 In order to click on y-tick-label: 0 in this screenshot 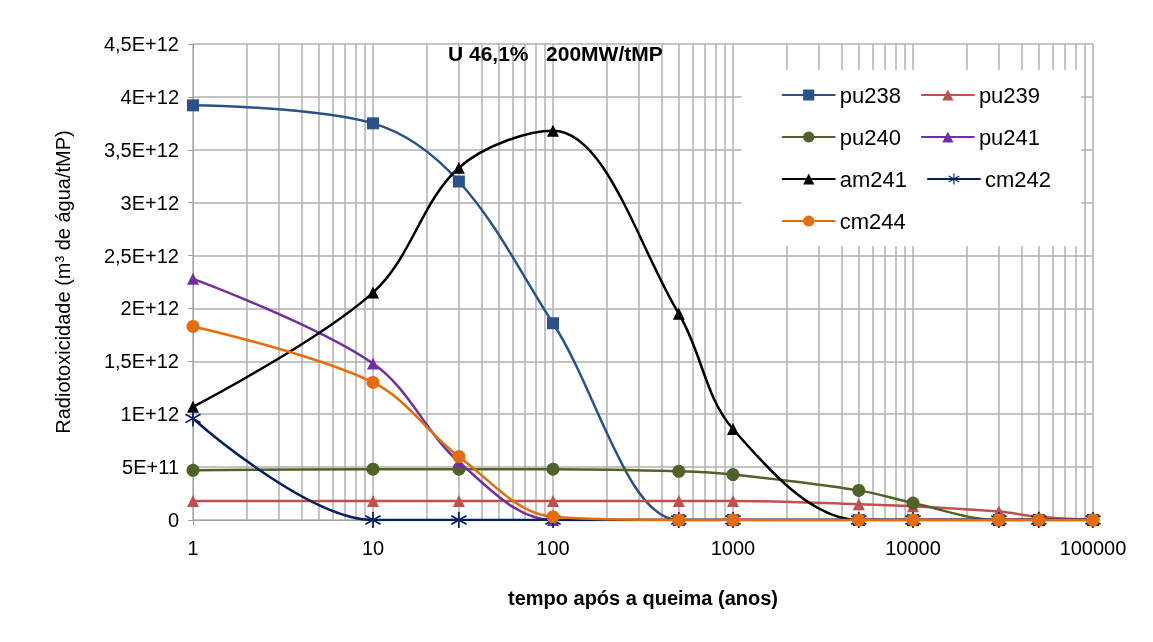, I will do `click(173, 520)`.